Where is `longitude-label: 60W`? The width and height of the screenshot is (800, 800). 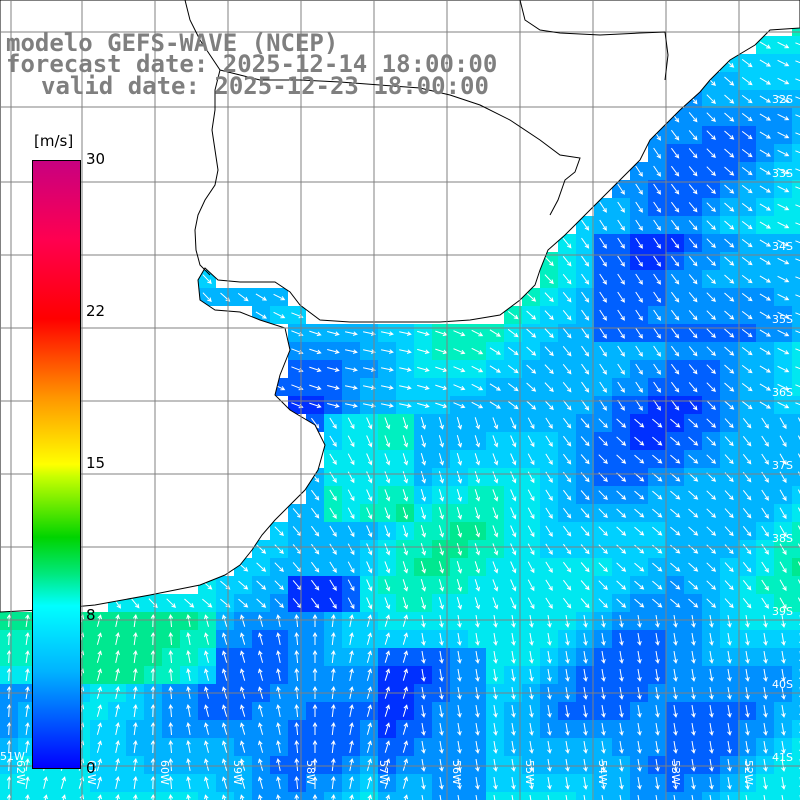
longitude-label: 60W is located at coordinates (164, 772).